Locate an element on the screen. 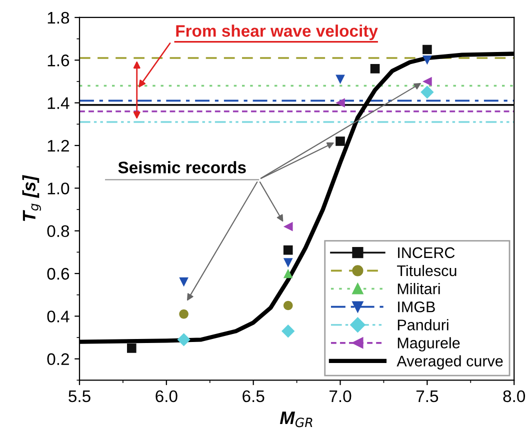  y-tick-label: 1.2 is located at coordinates (58, 146).